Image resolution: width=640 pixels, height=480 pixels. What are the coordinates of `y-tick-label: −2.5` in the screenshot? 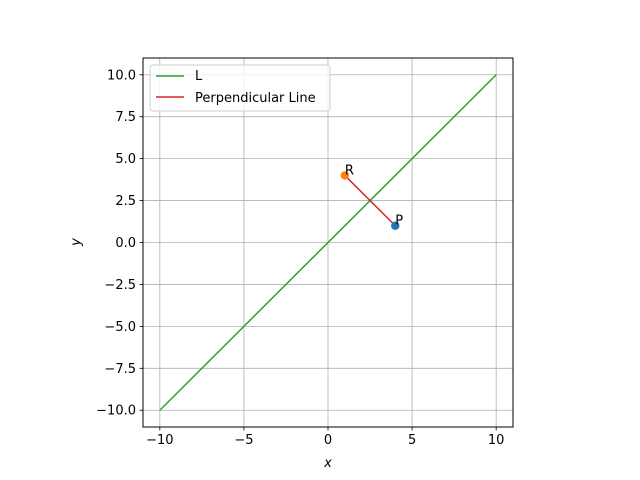 It's located at (120, 285).